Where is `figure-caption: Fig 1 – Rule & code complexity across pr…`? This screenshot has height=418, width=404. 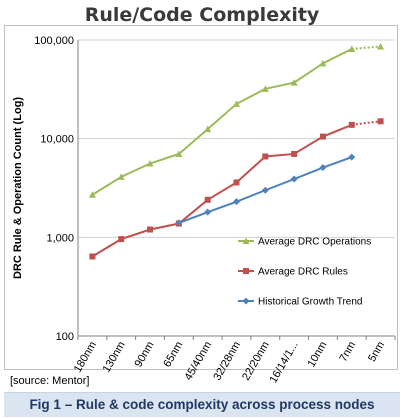 figure-caption: Fig 1 – Rule & code complexity across pr… is located at coordinates (202, 404).